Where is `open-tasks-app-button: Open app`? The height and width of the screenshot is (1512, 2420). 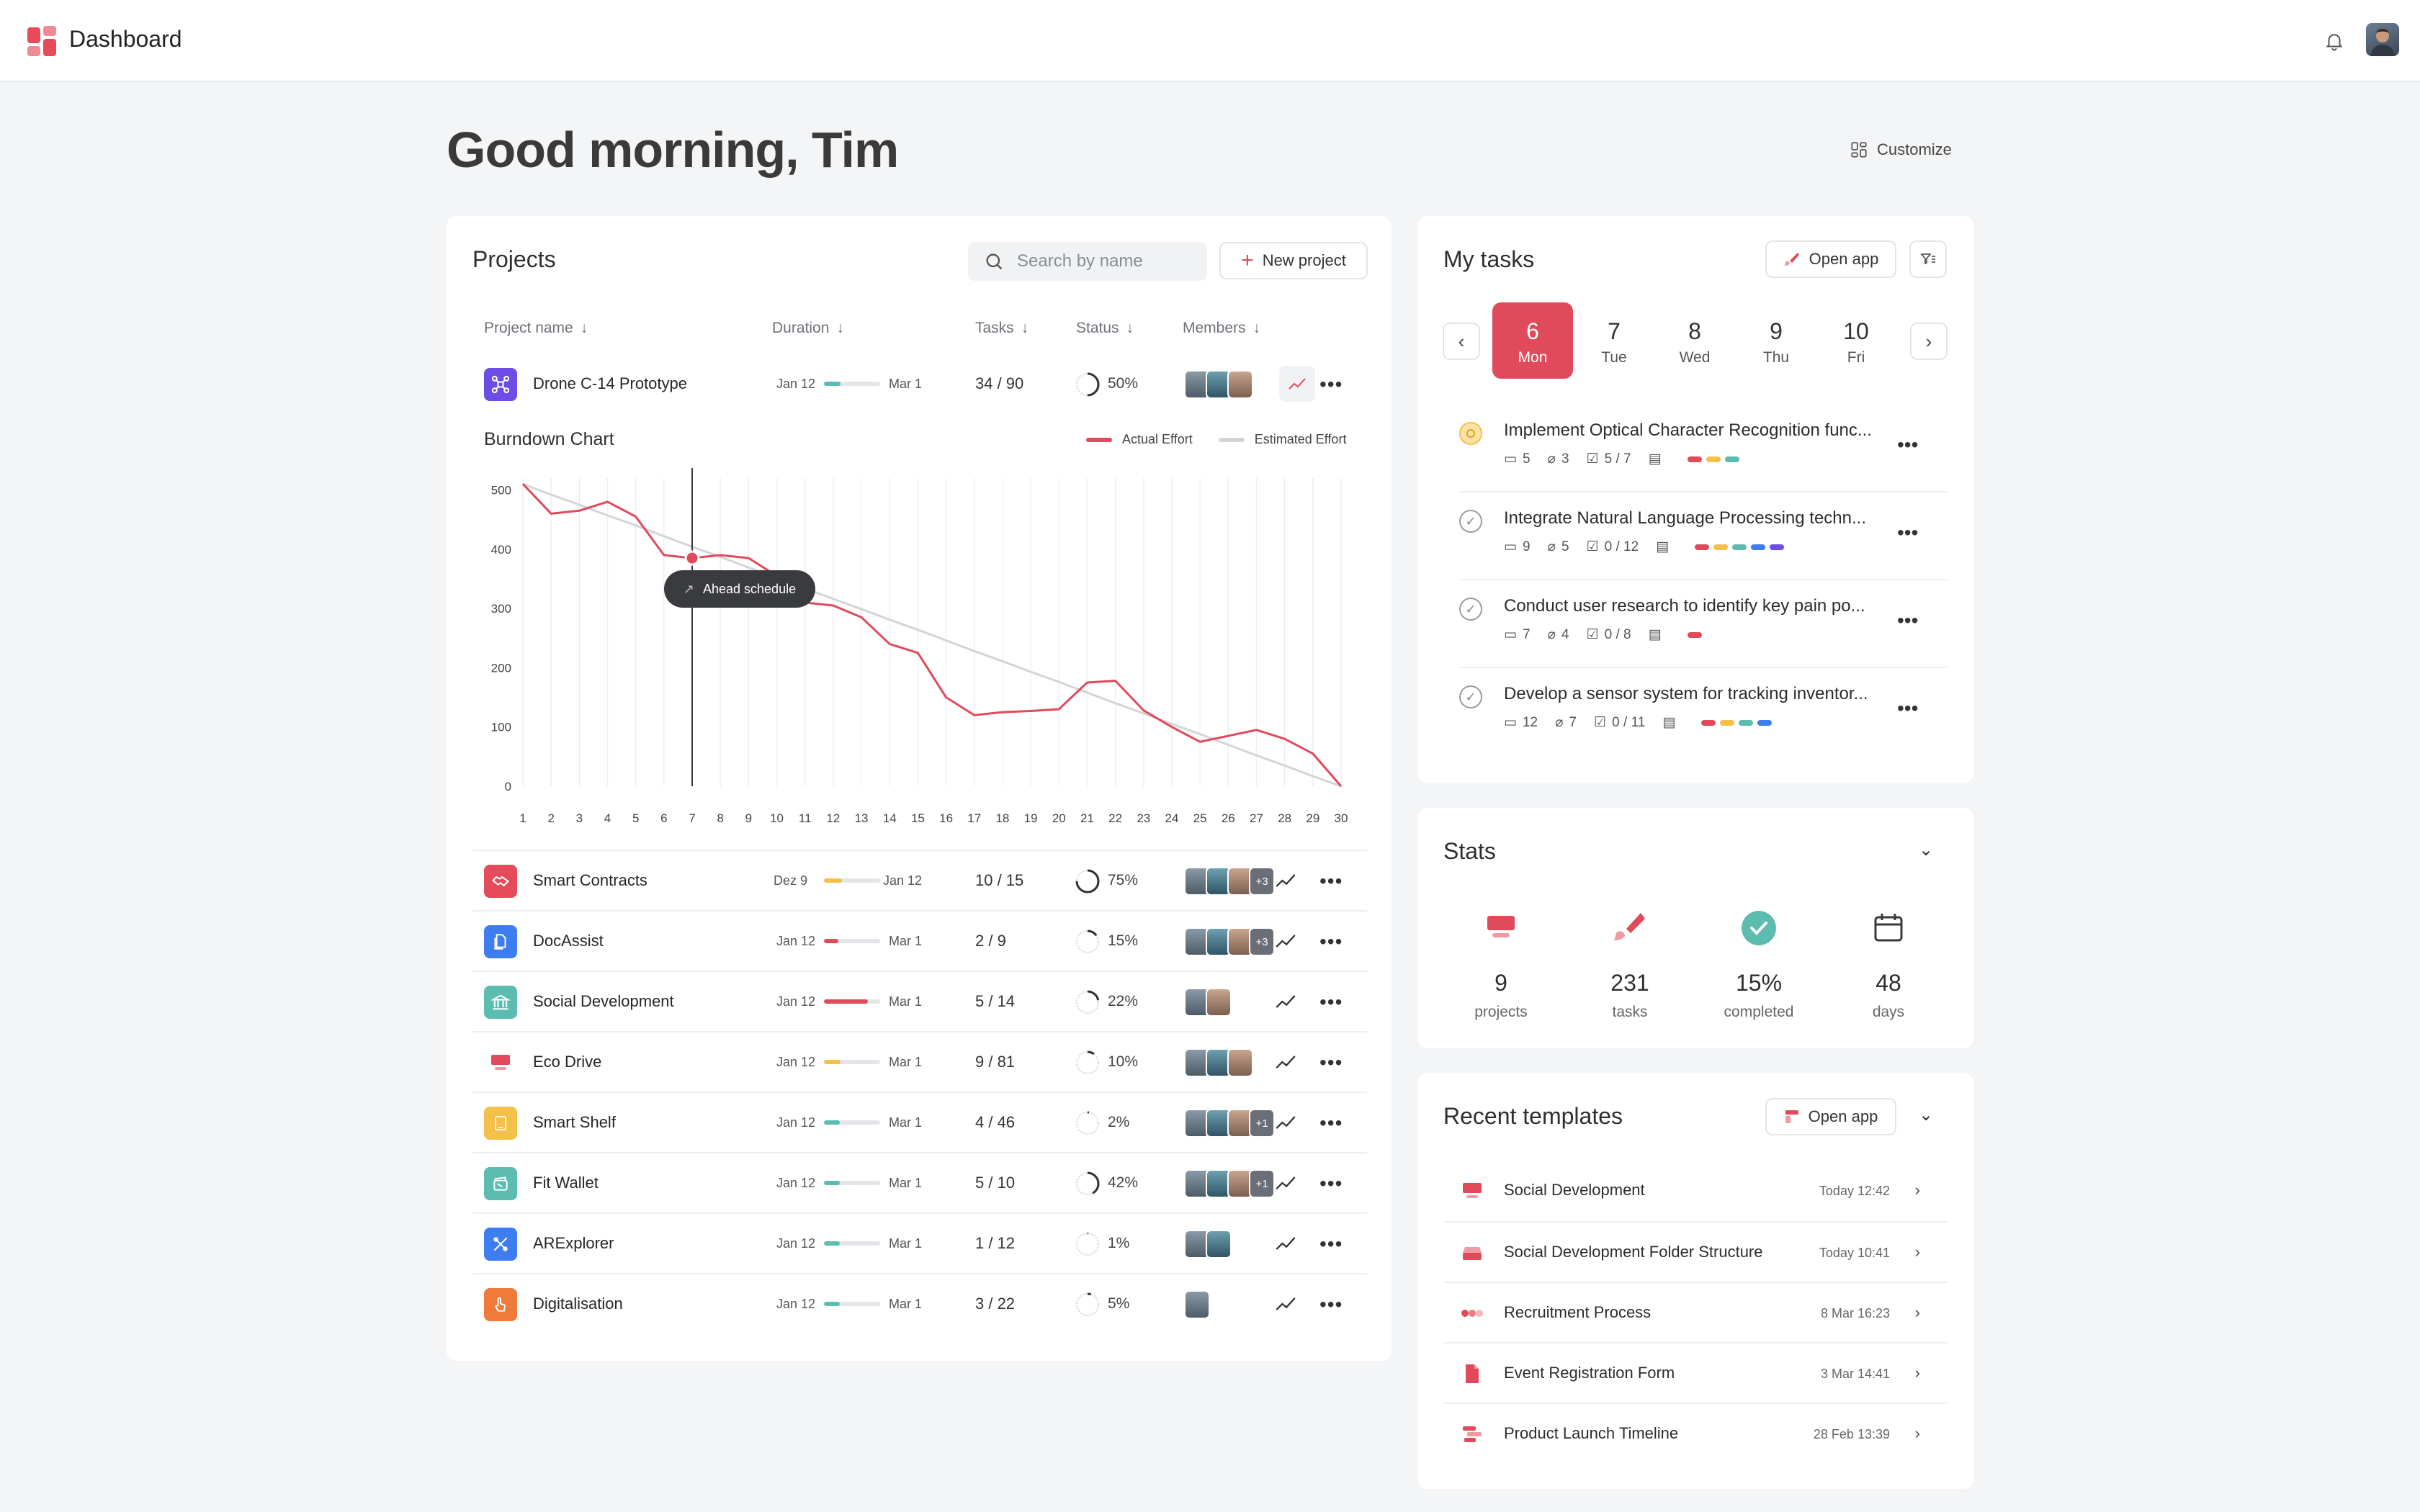 open-tasks-app-button: Open app is located at coordinates (1830, 259).